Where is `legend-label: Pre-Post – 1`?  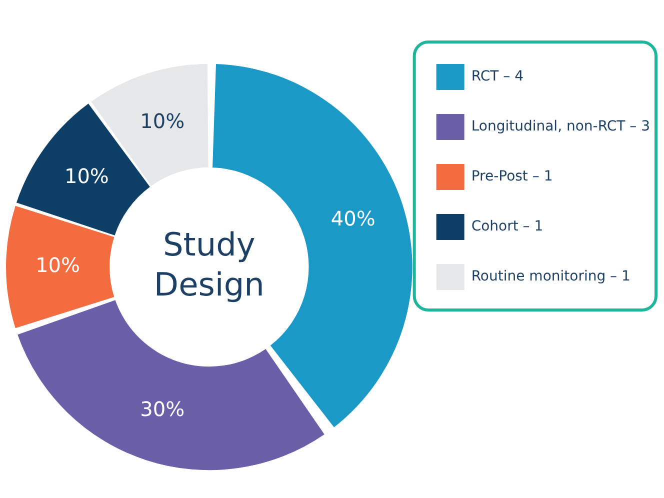 legend-label: Pre-Post – 1 is located at coordinates (512, 176).